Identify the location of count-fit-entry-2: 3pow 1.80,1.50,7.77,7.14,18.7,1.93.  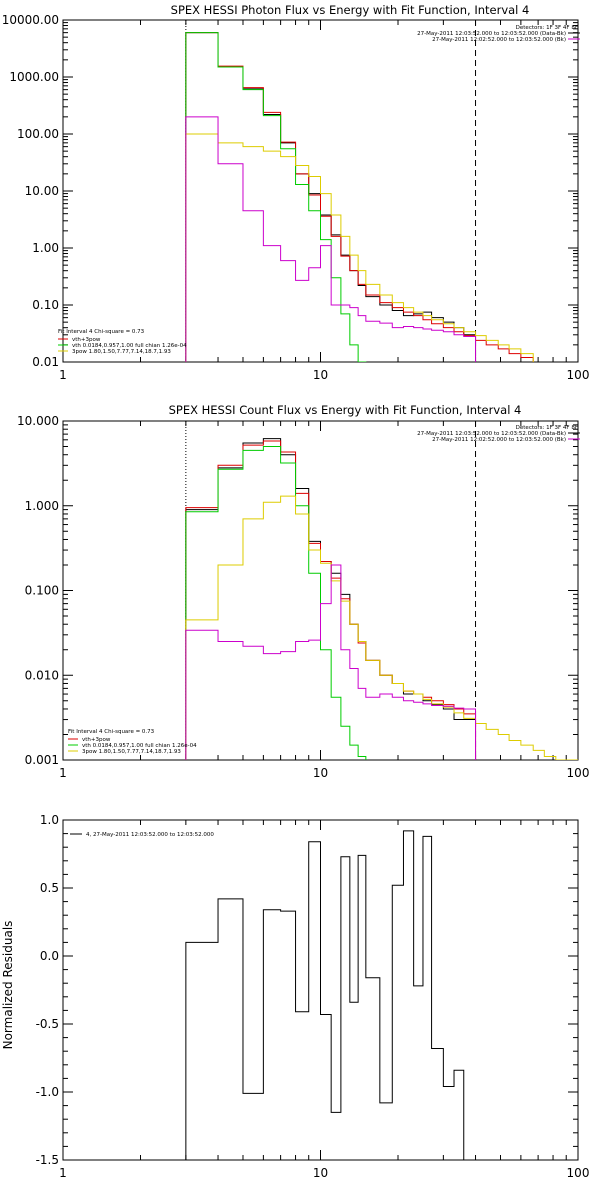
(131, 752).